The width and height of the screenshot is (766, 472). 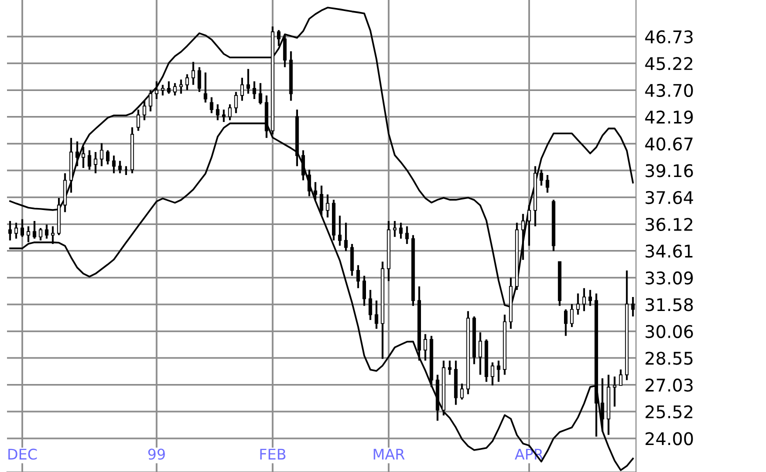 I want to click on x-tick-label: FEB, so click(x=273, y=454).